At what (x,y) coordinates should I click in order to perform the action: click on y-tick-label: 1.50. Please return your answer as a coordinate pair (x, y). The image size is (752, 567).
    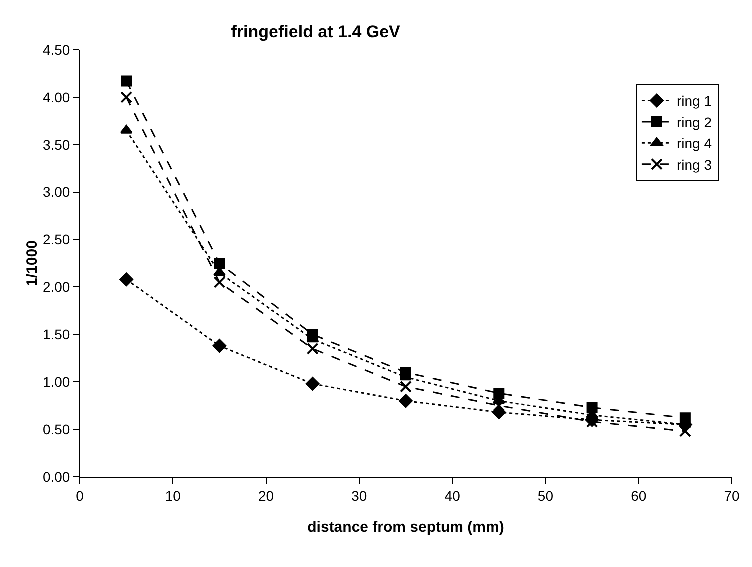
    Looking at the image, I should click on (56, 334).